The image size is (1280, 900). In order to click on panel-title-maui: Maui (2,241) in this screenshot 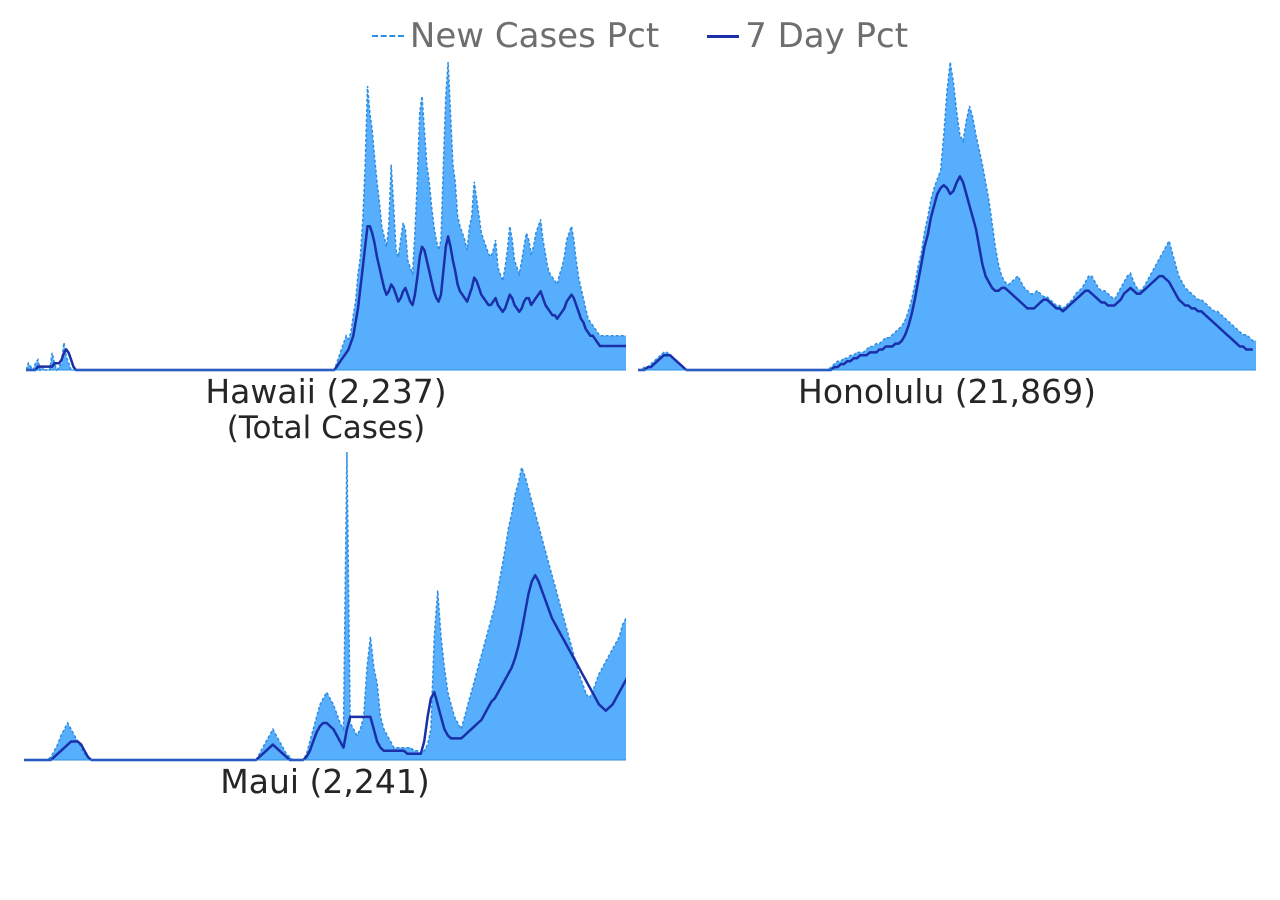, I will do `click(325, 781)`.